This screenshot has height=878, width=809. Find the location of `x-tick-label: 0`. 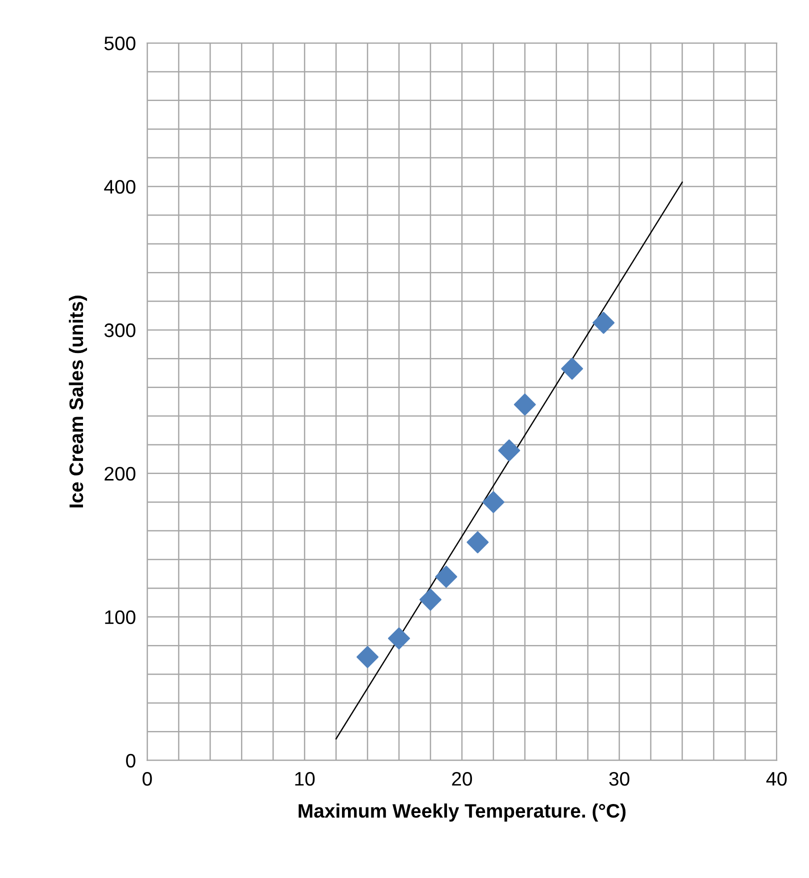

x-tick-label: 0 is located at coordinates (147, 779).